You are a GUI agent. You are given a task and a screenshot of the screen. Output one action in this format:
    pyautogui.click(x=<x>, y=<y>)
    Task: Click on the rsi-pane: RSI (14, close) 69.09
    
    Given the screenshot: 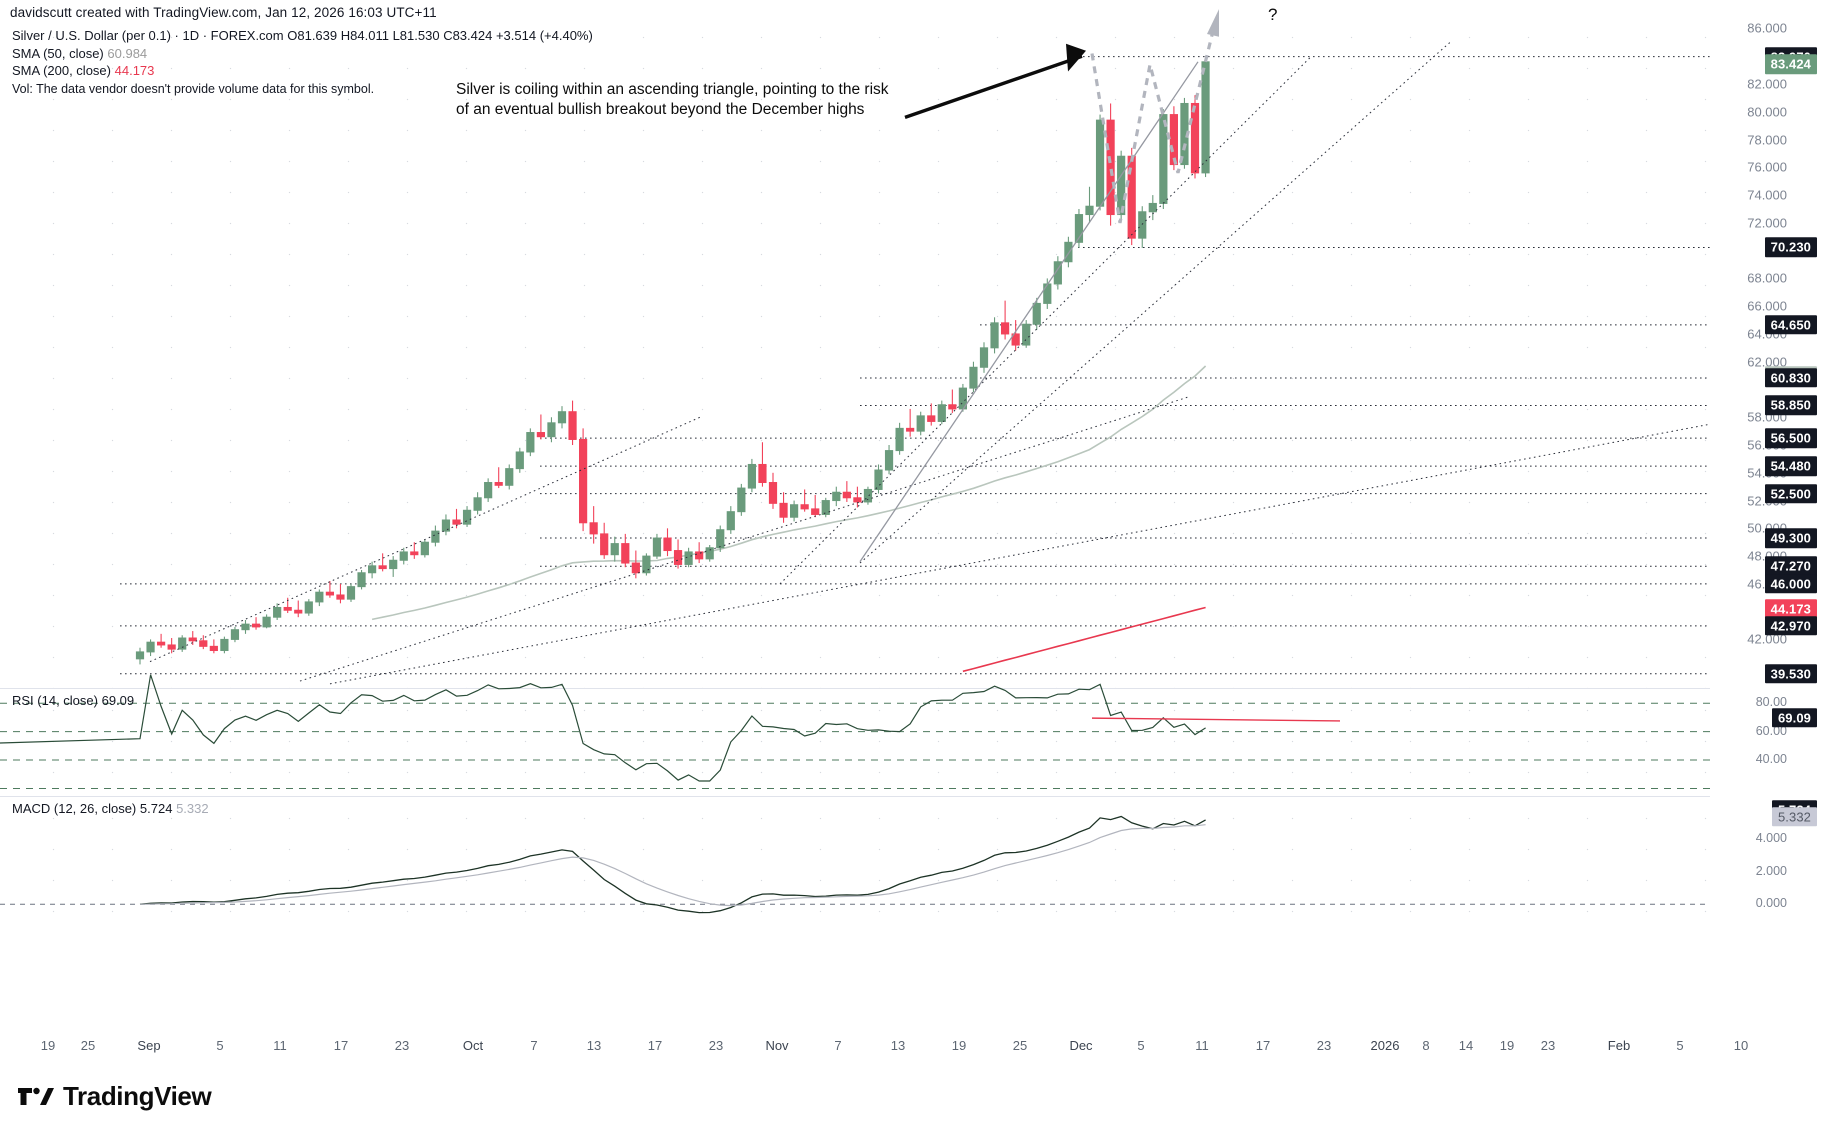 What is the action you would take?
    pyautogui.click(x=855, y=735)
    